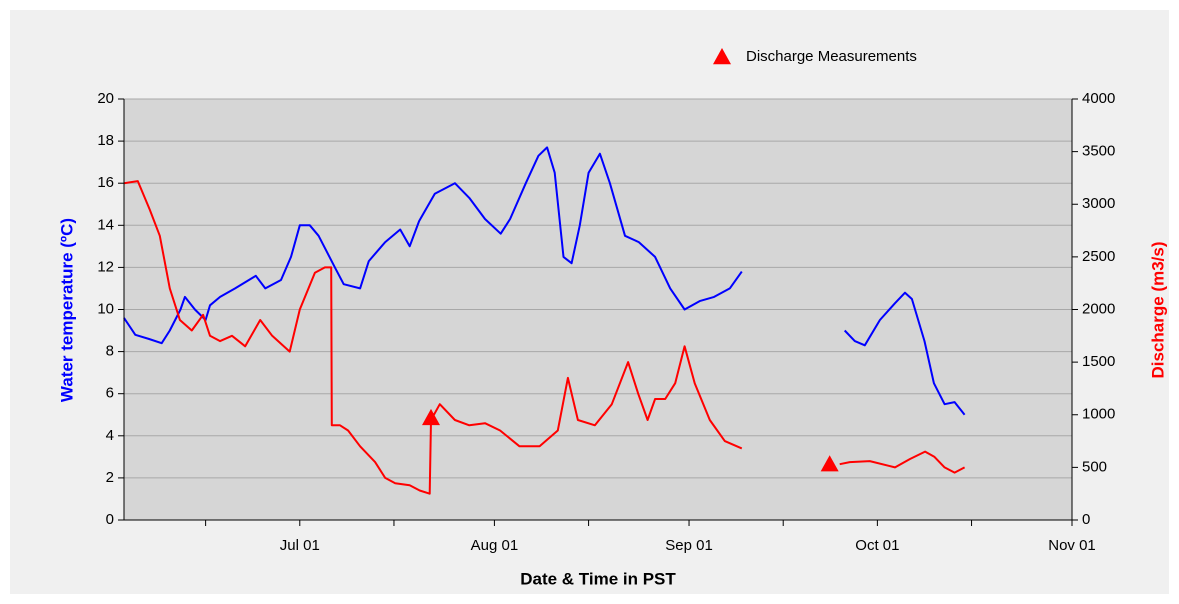 Image resolution: width=1179 pixels, height=604 pixels. I want to click on x-tick-label: Oct 01, so click(877, 545).